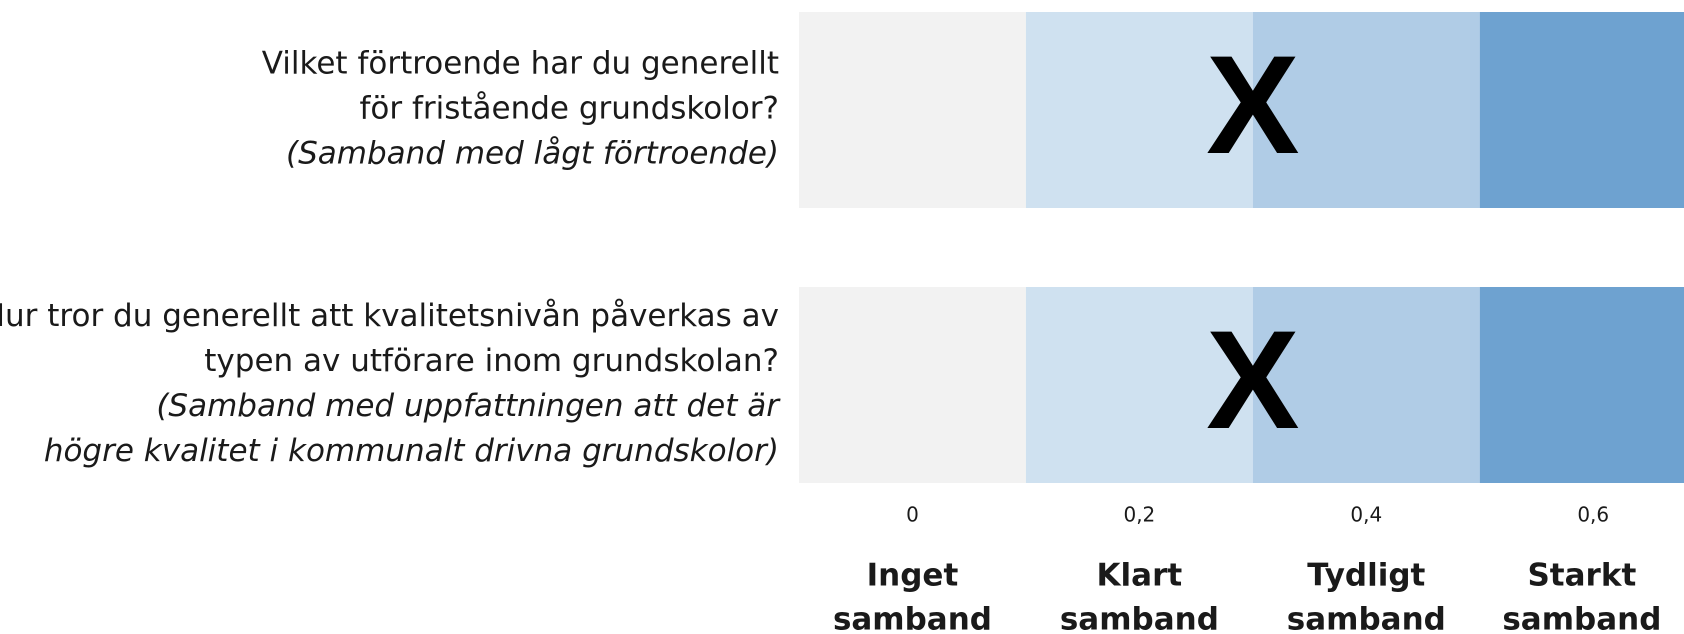 The width and height of the screenshot is (1684, 634). Describe the element at coordinates (1593, 515) in the screenshot. I see `x-tick-label: 0,6` at that location.